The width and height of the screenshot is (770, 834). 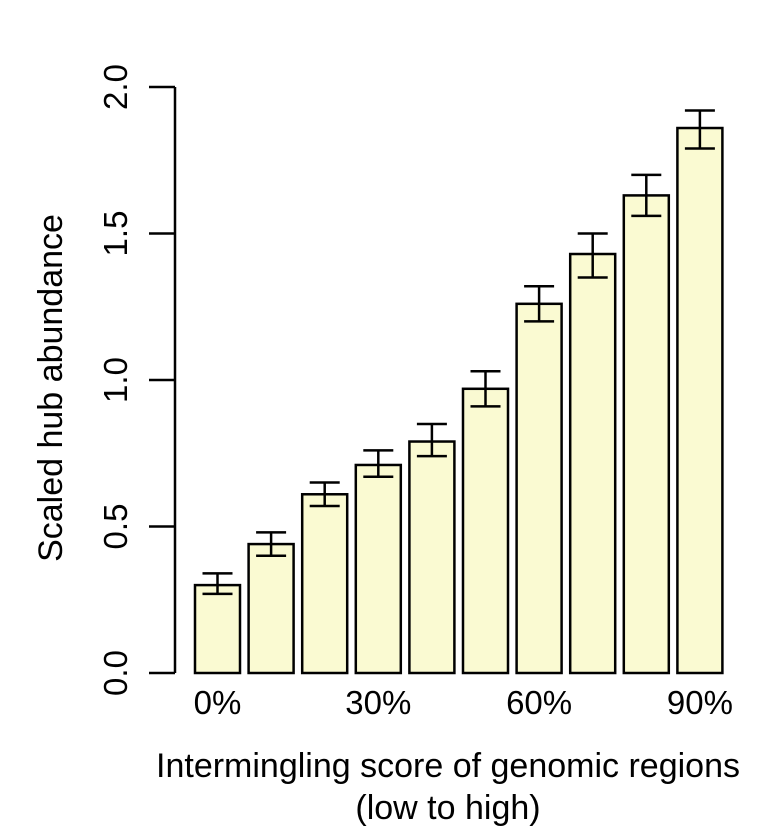 What do you see at coordinates (539, 702) in the screenshot?
I see `x-tick-label: 60%` at bounding box center [539, 702].